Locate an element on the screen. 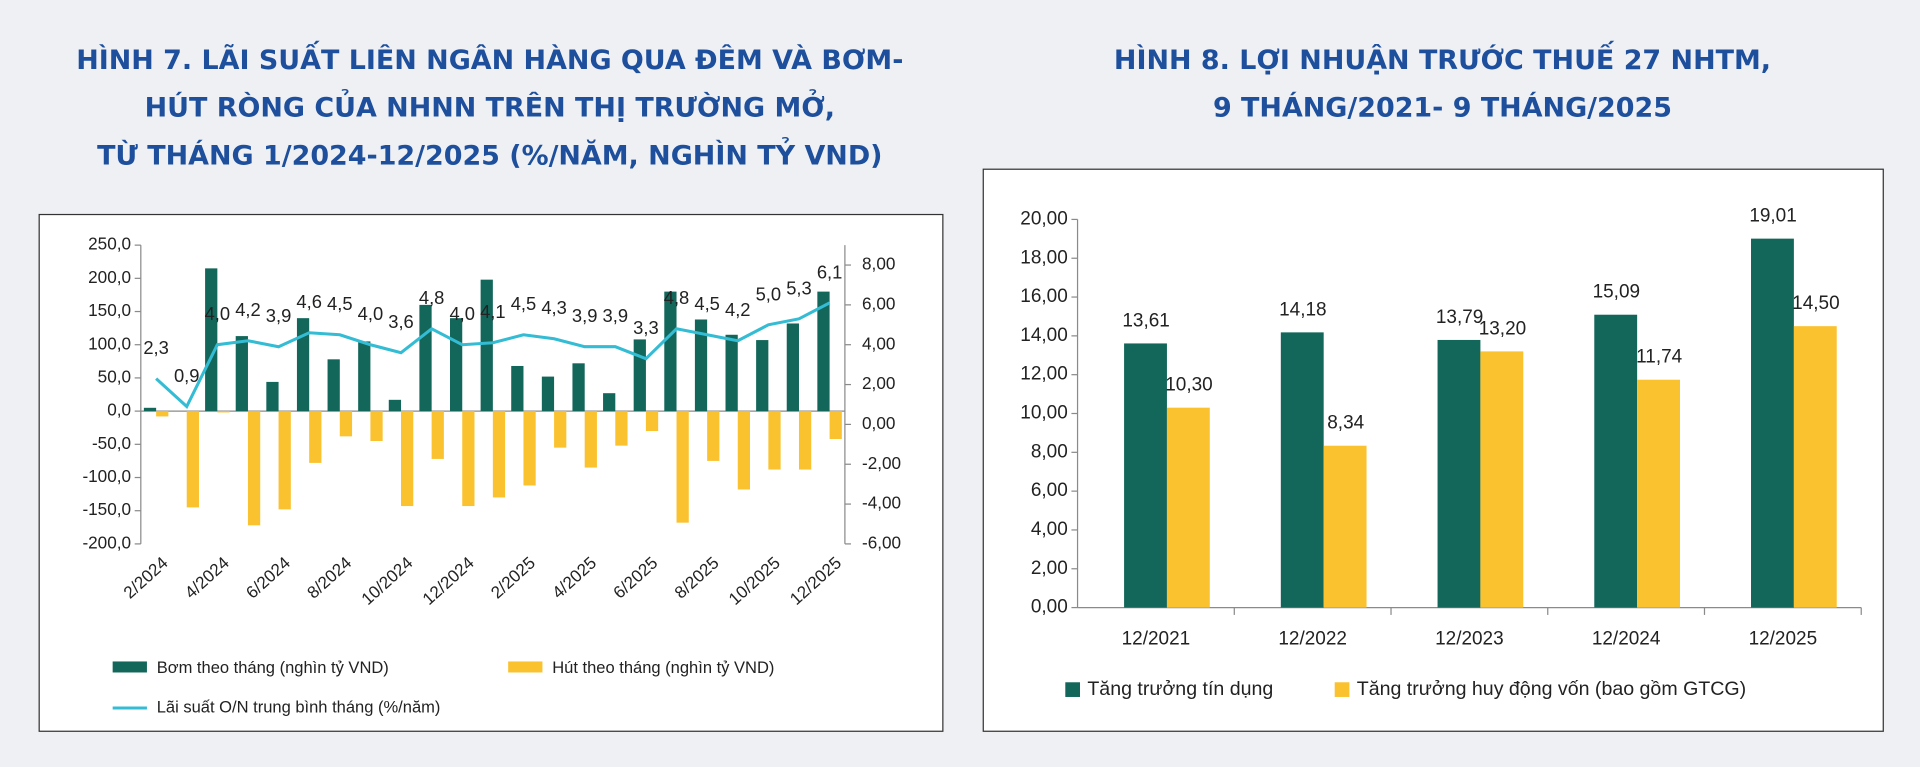 The height and width of the screenshot is (767, 1920). legend-label: Hút theo tháng (nghìn tỷ VND) is located at coordinates (663, 667).